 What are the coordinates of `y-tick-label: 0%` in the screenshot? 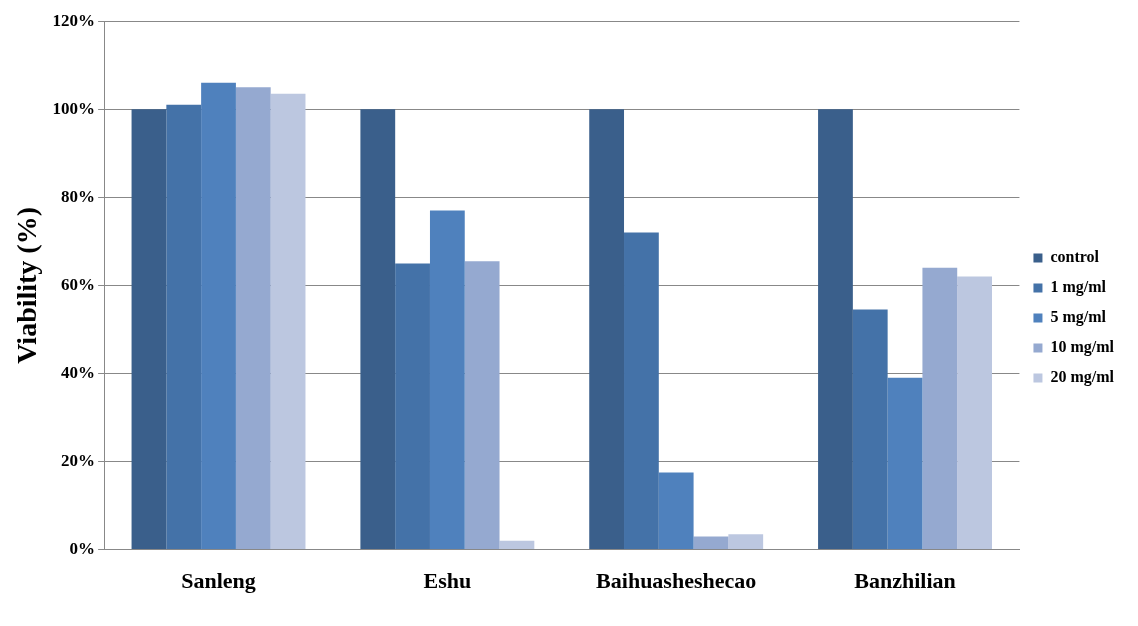 It's located at (82, 548).